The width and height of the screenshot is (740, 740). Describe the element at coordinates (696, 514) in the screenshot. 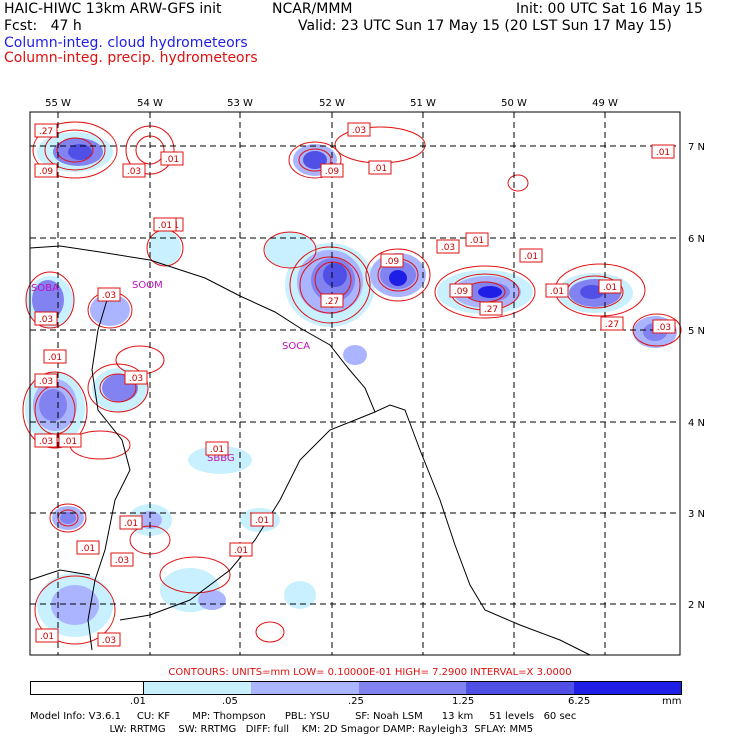

I see `lat-label: 3 N` at that location.